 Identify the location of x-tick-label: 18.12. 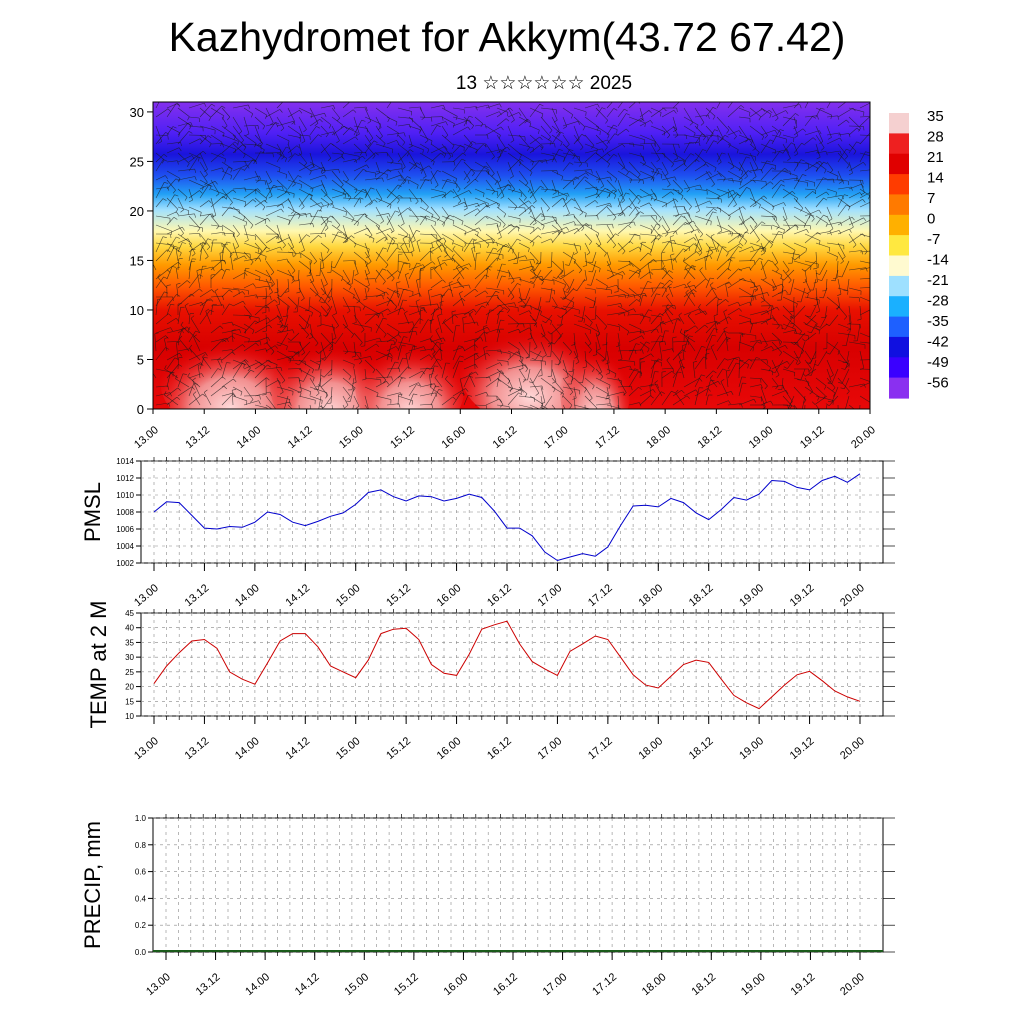
(701, 748).